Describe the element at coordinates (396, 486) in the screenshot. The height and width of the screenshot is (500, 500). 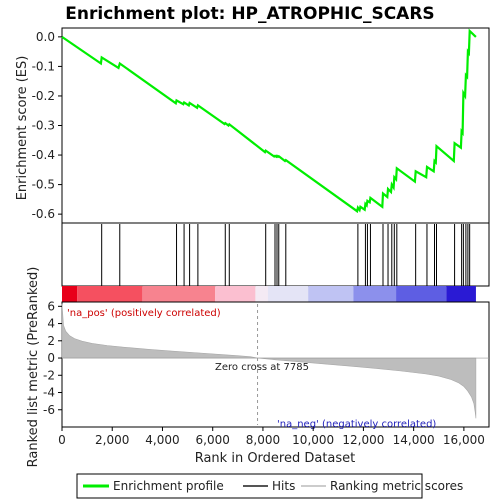
I see `legend-label-ranking: Ranking metric scores` at that location.